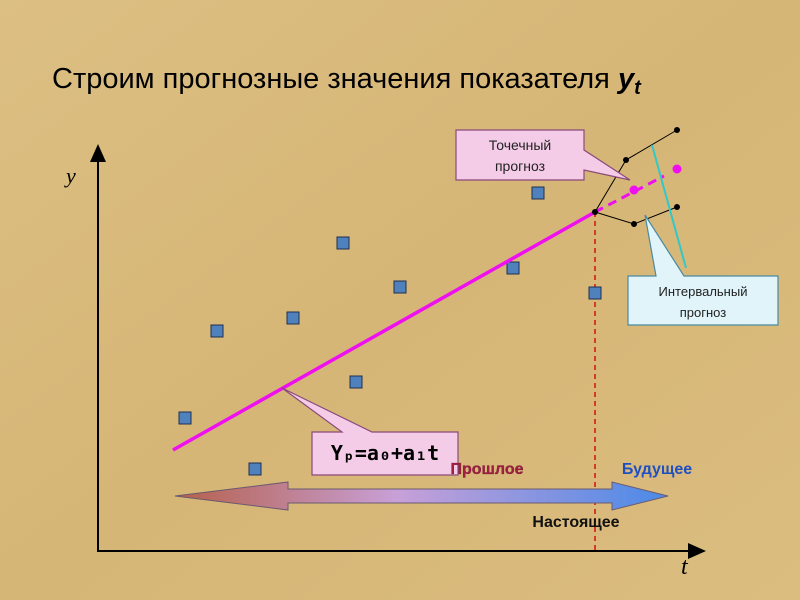 This screenshot has height=600, width=800. Describe the element at coordinates (575, 522) in the screenshot. I see `present-label: Настоящее` at that location.